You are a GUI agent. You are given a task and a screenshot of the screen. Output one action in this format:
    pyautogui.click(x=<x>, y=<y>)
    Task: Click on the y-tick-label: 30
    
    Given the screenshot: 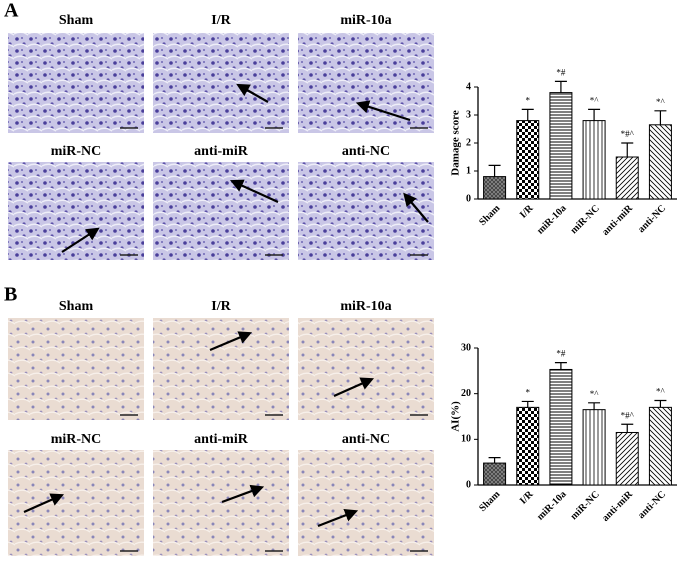 What is the action you would take?
    pyautogui.click(x=466, y=347)
    